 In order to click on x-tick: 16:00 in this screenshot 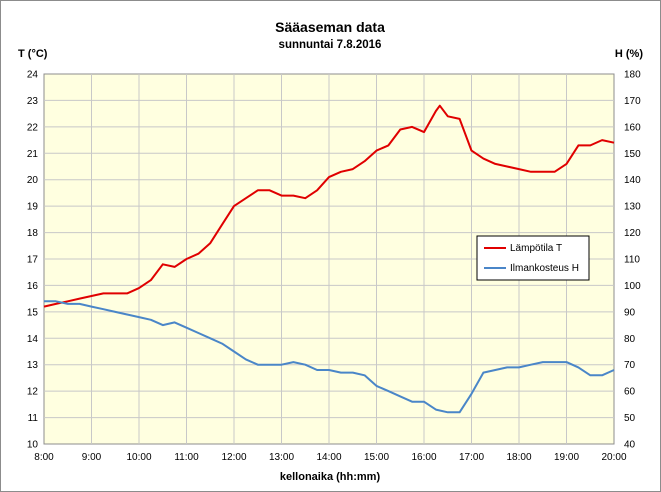, I will do `click(423, 457)`.